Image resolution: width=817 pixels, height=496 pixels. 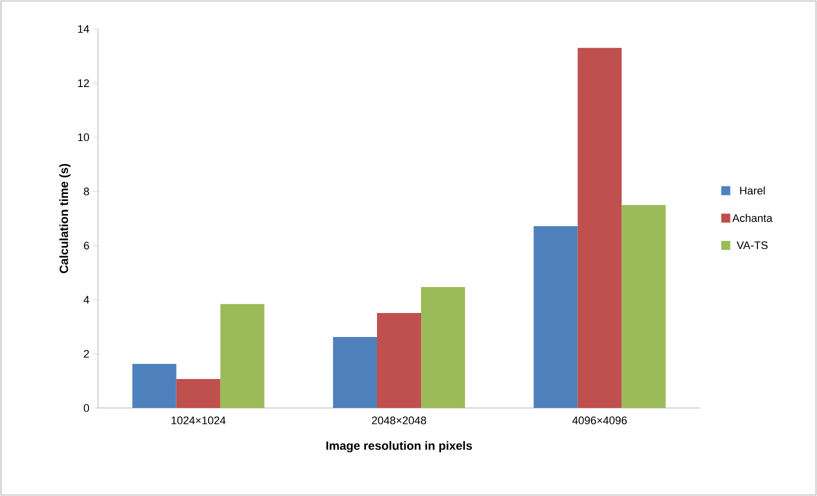 What do you see at coordinates (399, 446) in the screenshot?
I see `x-axis-title: Image resolution in pixels` at bounding box center [399, 446].